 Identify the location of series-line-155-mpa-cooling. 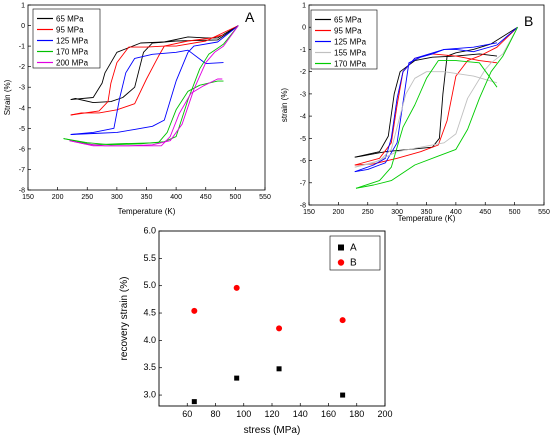
(436, 97).